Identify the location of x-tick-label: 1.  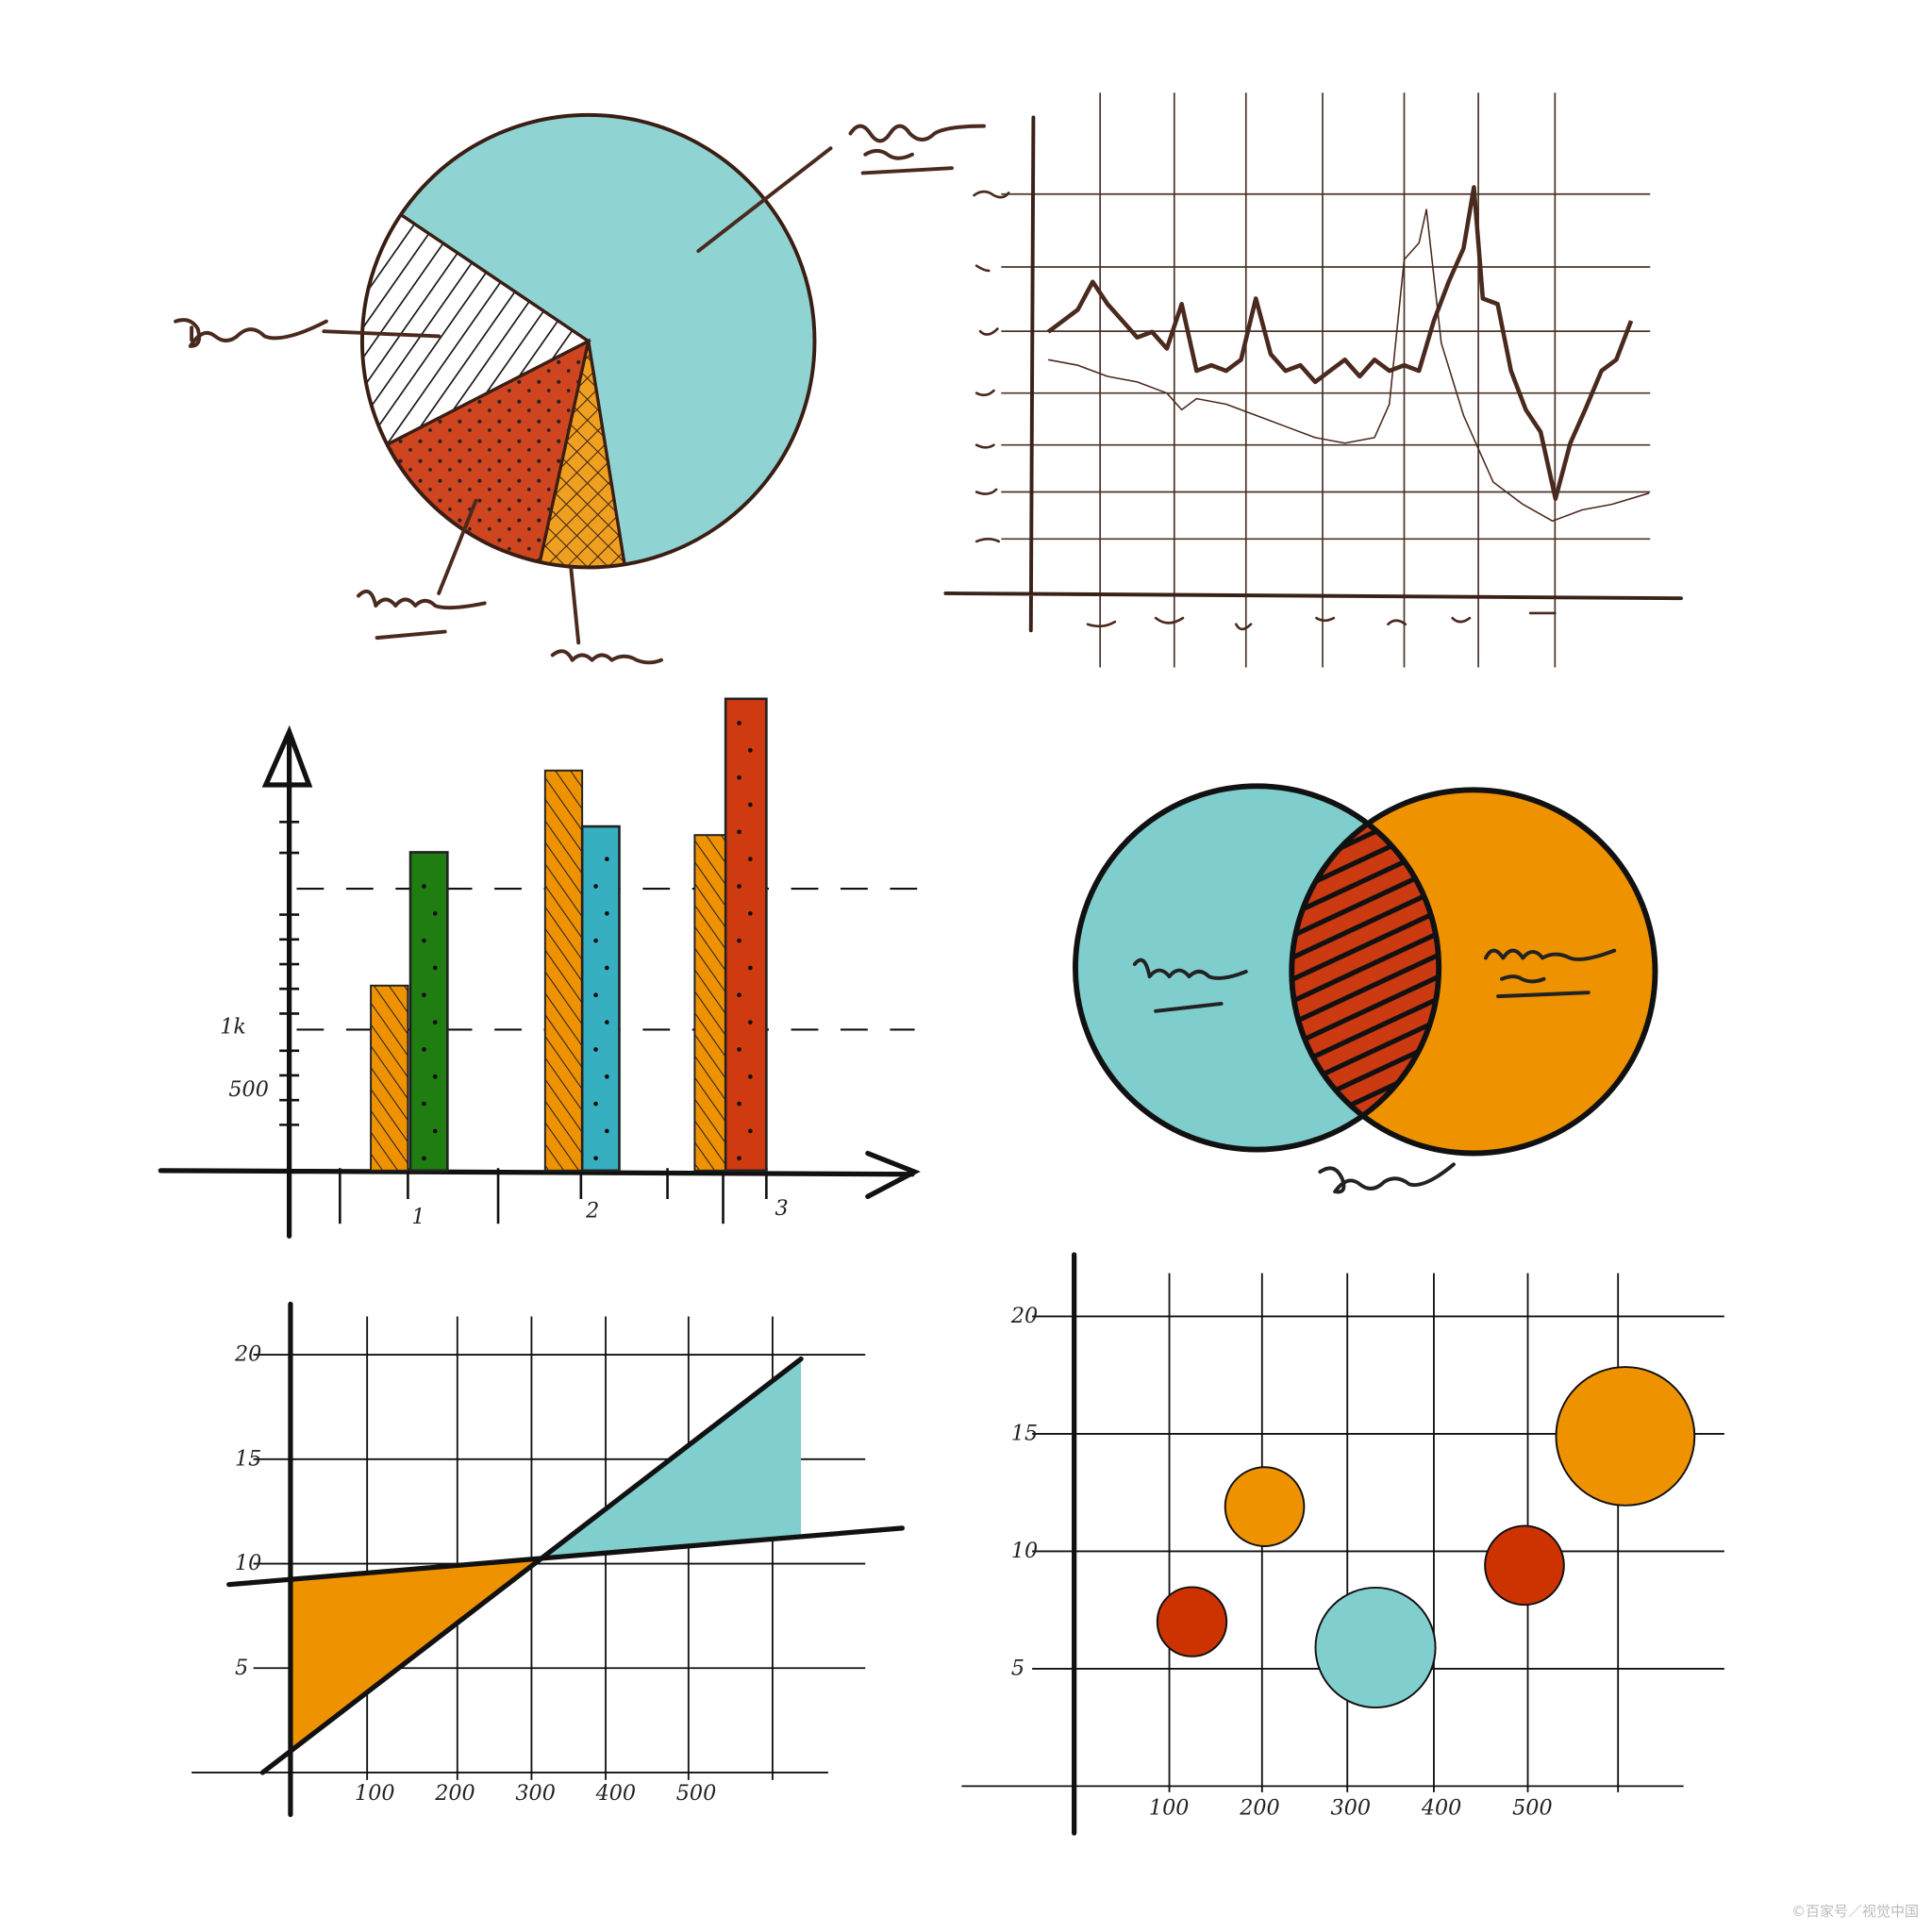
(418, 1217).